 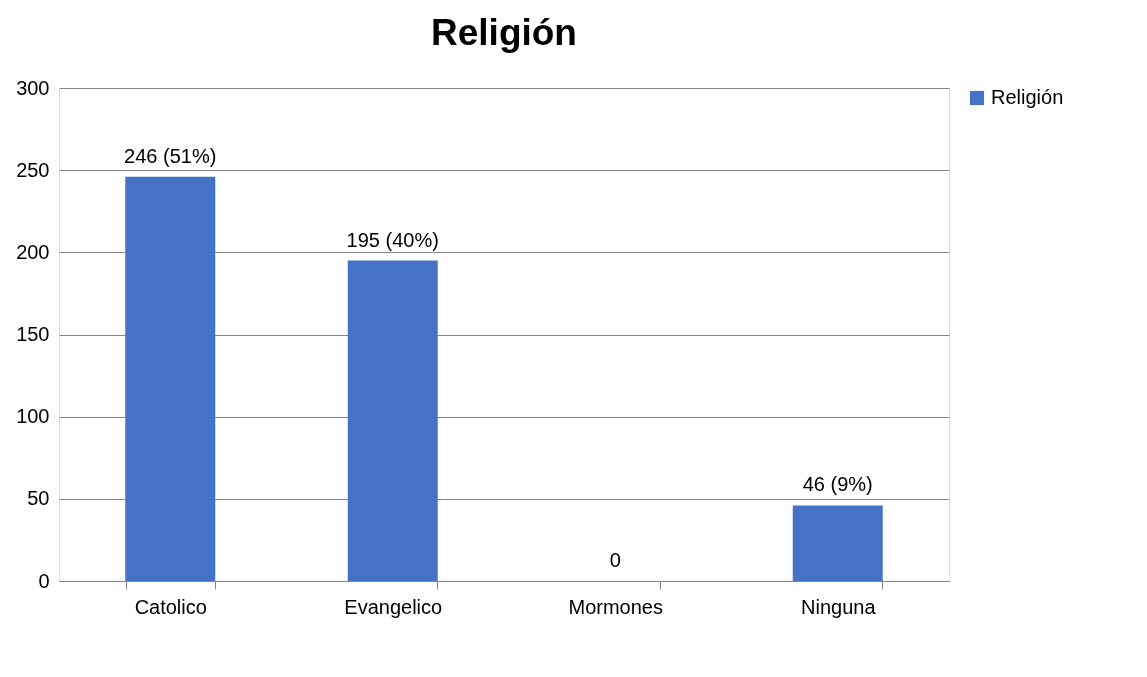 I want to click on y-tick-label: 150, so click(x=33, y=334).